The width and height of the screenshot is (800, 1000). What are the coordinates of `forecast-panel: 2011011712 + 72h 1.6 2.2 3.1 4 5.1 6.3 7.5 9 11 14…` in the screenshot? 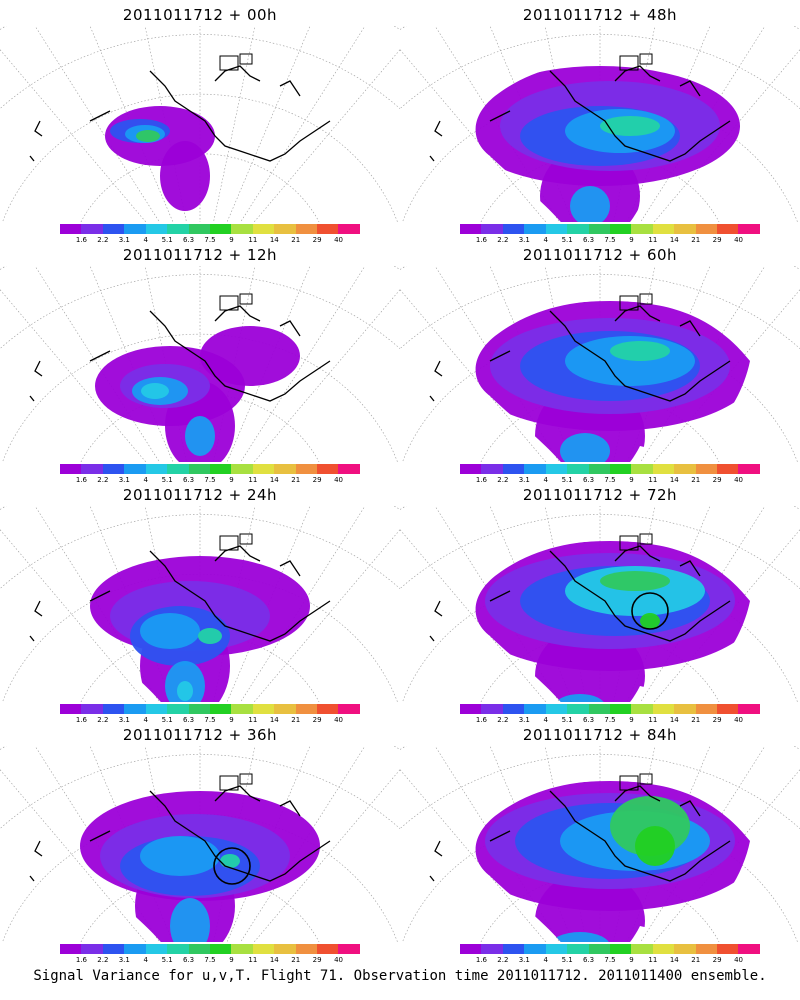 It's located at (600, 604).